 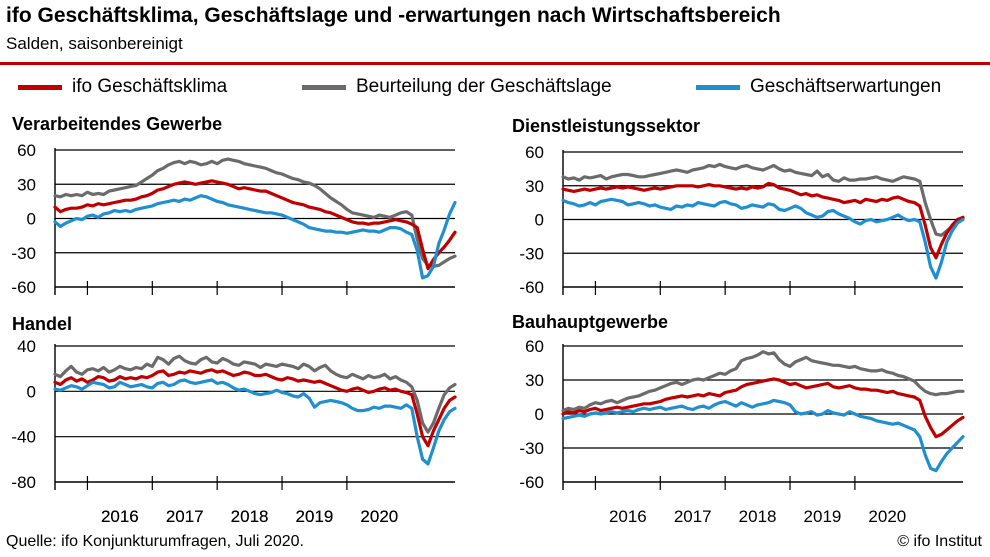 I want to click on y-tick-dienstleistungssektor: 0, so click(x=539, y=220).